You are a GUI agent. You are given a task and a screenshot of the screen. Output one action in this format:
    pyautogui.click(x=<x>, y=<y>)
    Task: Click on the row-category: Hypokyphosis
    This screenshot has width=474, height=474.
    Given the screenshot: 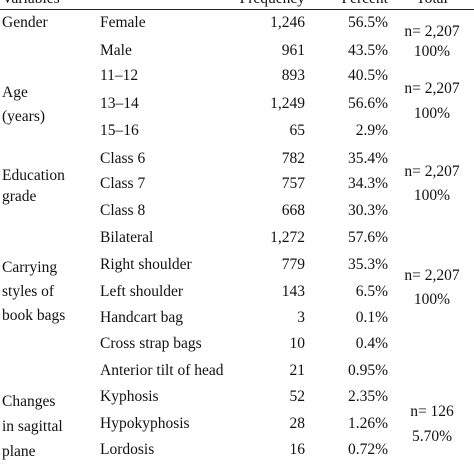 What is the action you would take?
    pyautogui.click(x=145, y=423)
    